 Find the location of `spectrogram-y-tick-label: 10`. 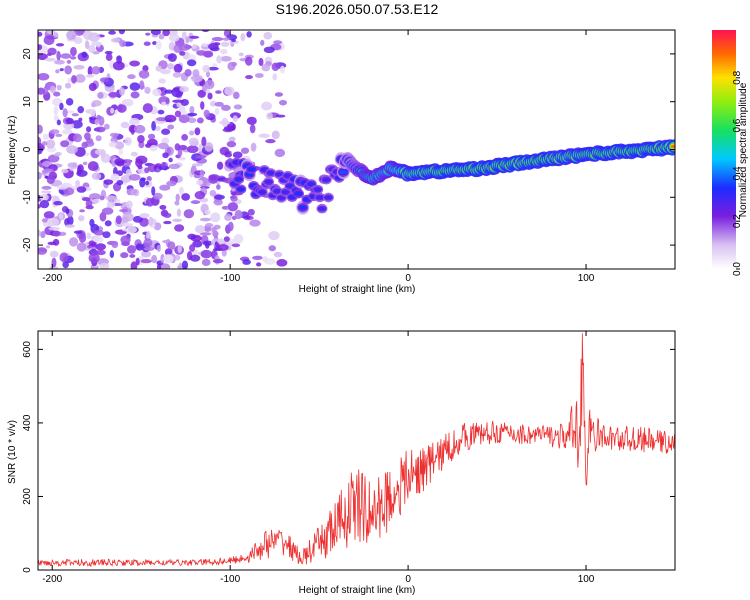

spectrogram-y-tick-label: 10 is located at coordinates (27, 102).